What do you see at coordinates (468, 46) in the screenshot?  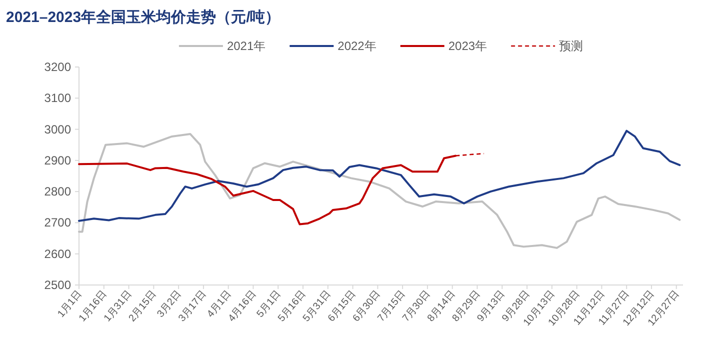 I see `legend-label: 2023年` at bounding box center [468, 46].